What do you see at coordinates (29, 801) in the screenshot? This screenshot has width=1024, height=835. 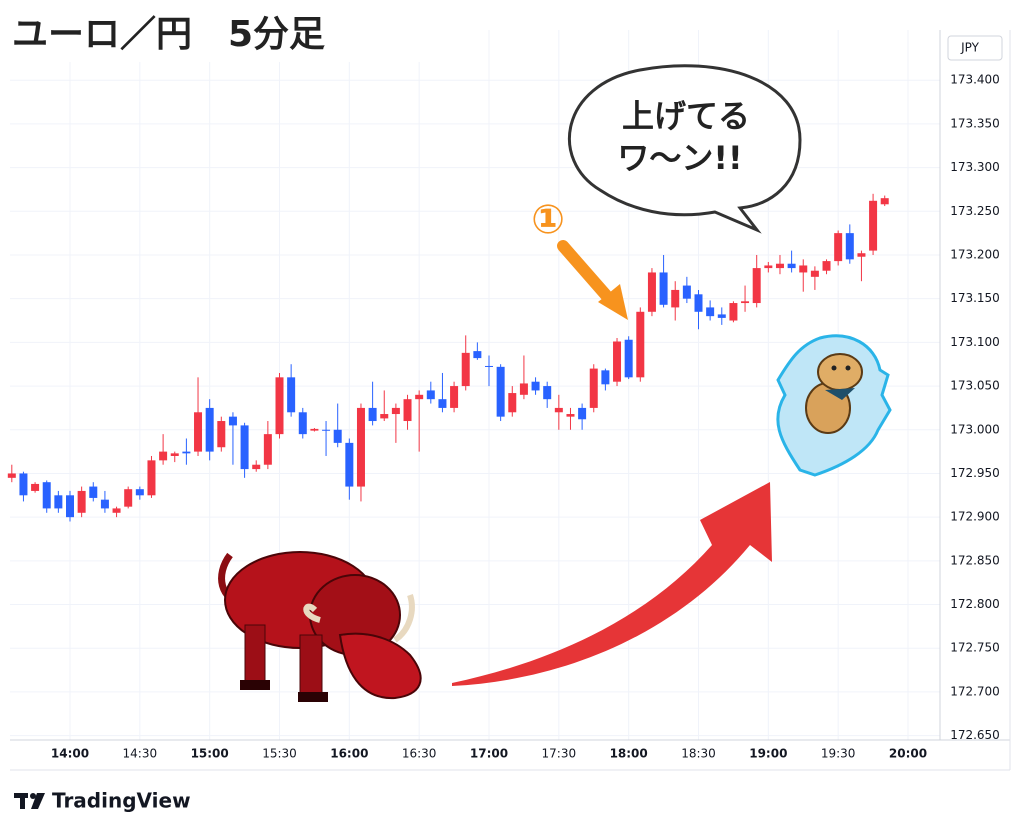 I see `brand-logo` at bounding box center [29, 801].